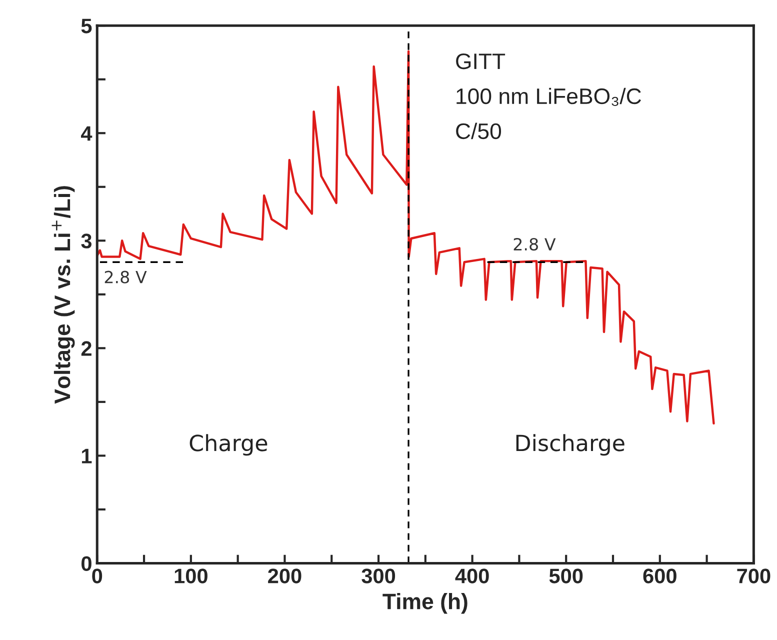 This screenshot has width=777, height=640. What do you see at coordinates (285, 576) in the screenshot?
I see `x-tick-label: 200` at bounding box center [285, 576].